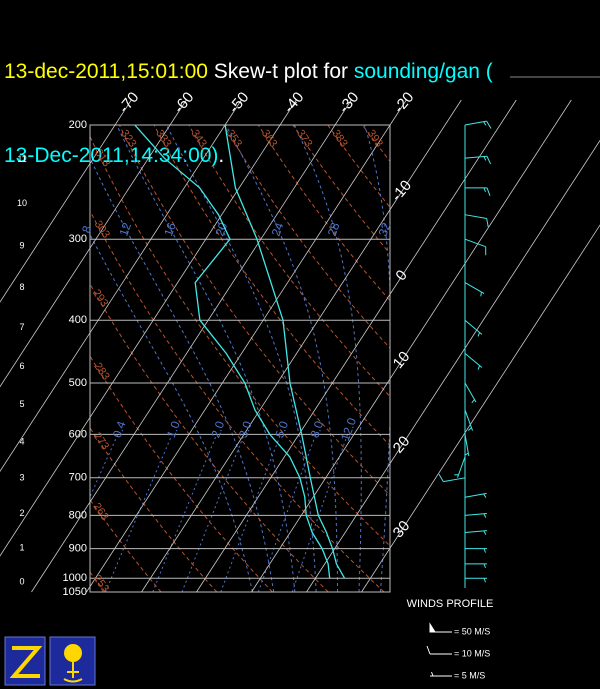  What do you see at coordinates (125, 229) in the screenshot?
I see `moist-adiabat-label: 12` at bounding box center [125, 229].